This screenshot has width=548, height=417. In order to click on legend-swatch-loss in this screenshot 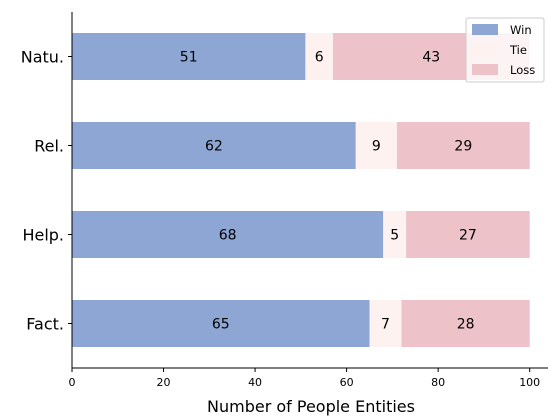, I will do `click(485, 69)`.